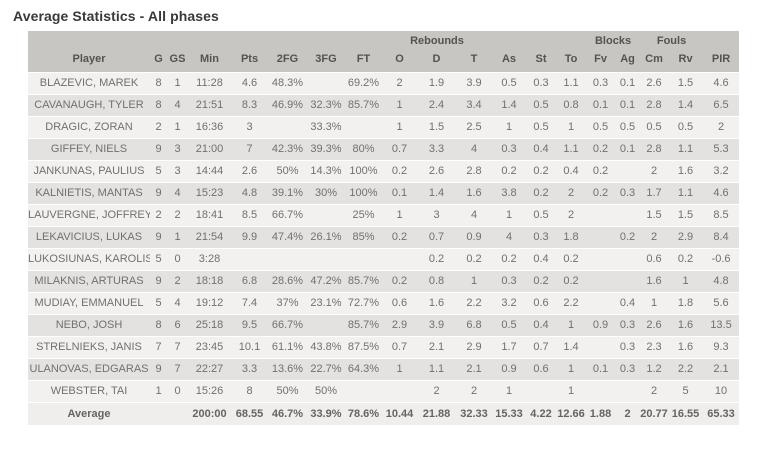 This screenshot has width=768, height=459. What do you see at coordinates (721, 149) in the screenshot?
I see `stat-cell: 5.3` at bounding box center [721, 149].